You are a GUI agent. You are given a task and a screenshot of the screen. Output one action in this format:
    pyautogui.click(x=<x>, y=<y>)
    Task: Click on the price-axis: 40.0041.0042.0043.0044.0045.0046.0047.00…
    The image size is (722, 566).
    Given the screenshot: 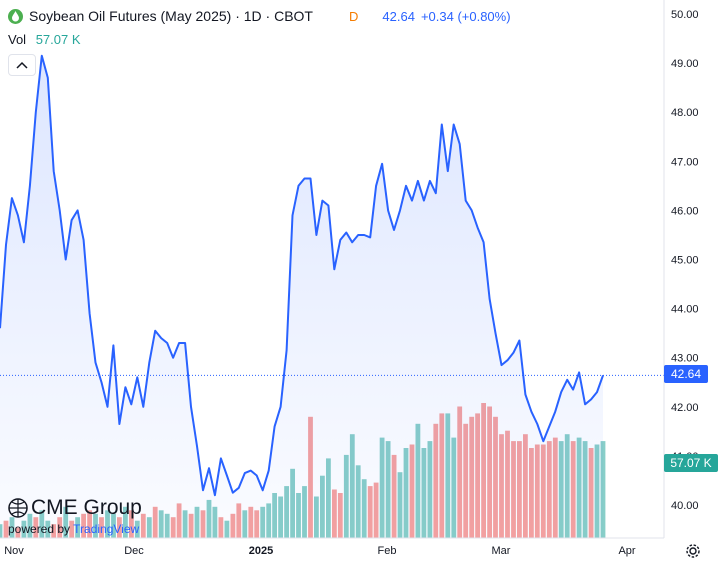 What is the action you would take?
    pyautogui.click(x=685, y=260)
    